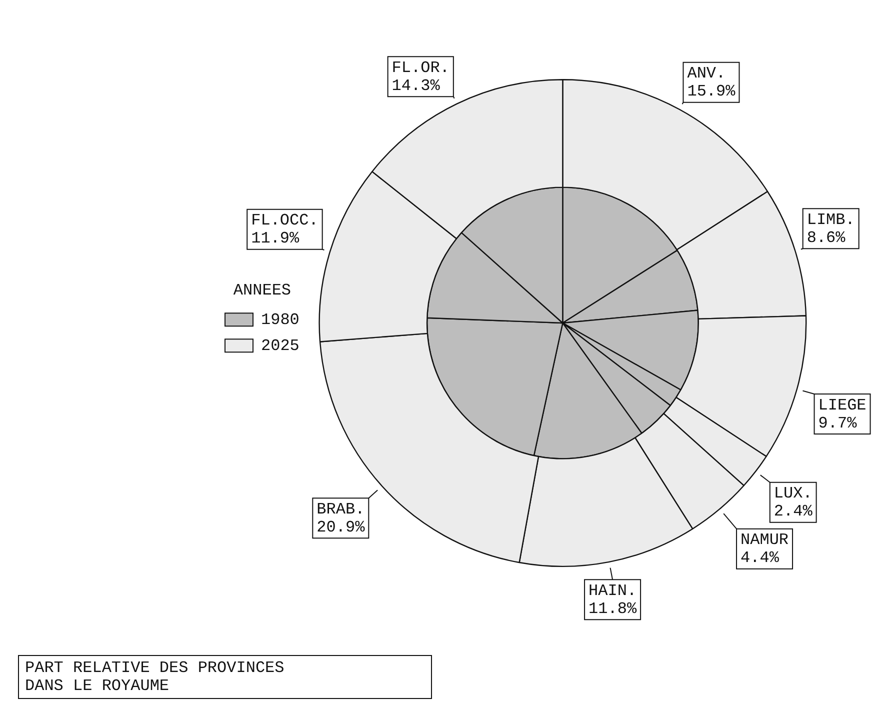 Image resolution: width=876 pixels, height=721 pixels. Describe the element at coordinates (711, 91) in the screenshot. I see `data-label: 15.9%` at that location.